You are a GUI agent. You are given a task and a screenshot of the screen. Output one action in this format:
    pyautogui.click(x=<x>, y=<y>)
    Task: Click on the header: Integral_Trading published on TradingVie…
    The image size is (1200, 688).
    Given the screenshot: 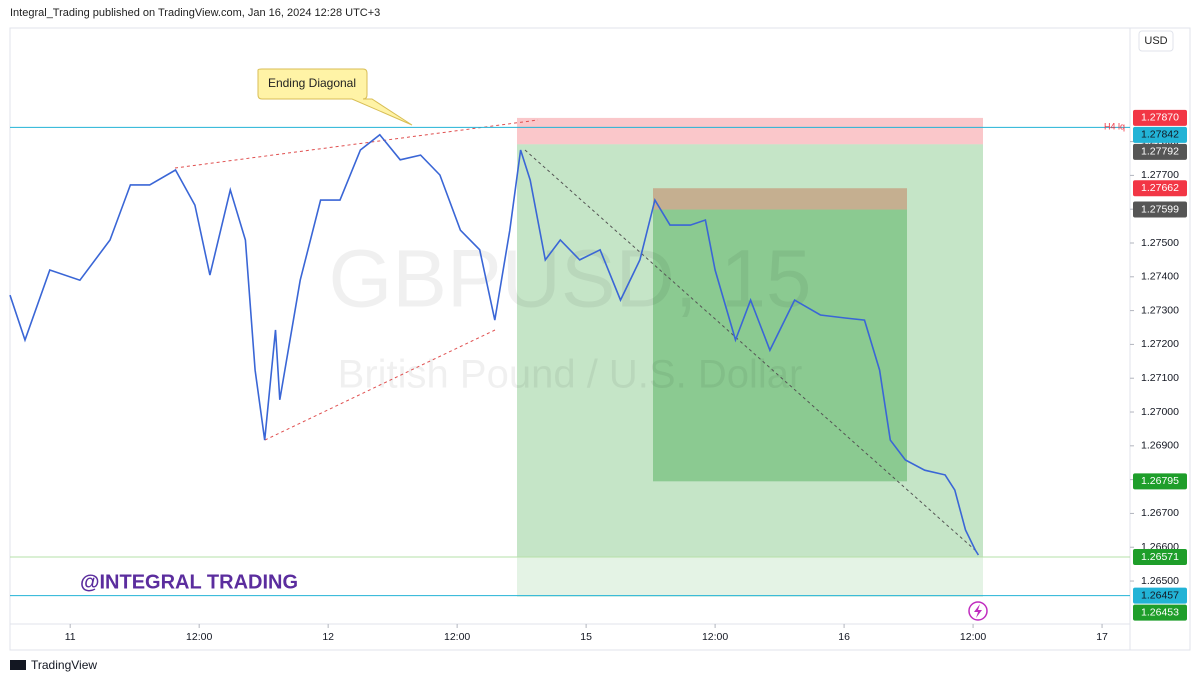 What is the action you would take?
    pyautogui.click(x=195, y=13)
    